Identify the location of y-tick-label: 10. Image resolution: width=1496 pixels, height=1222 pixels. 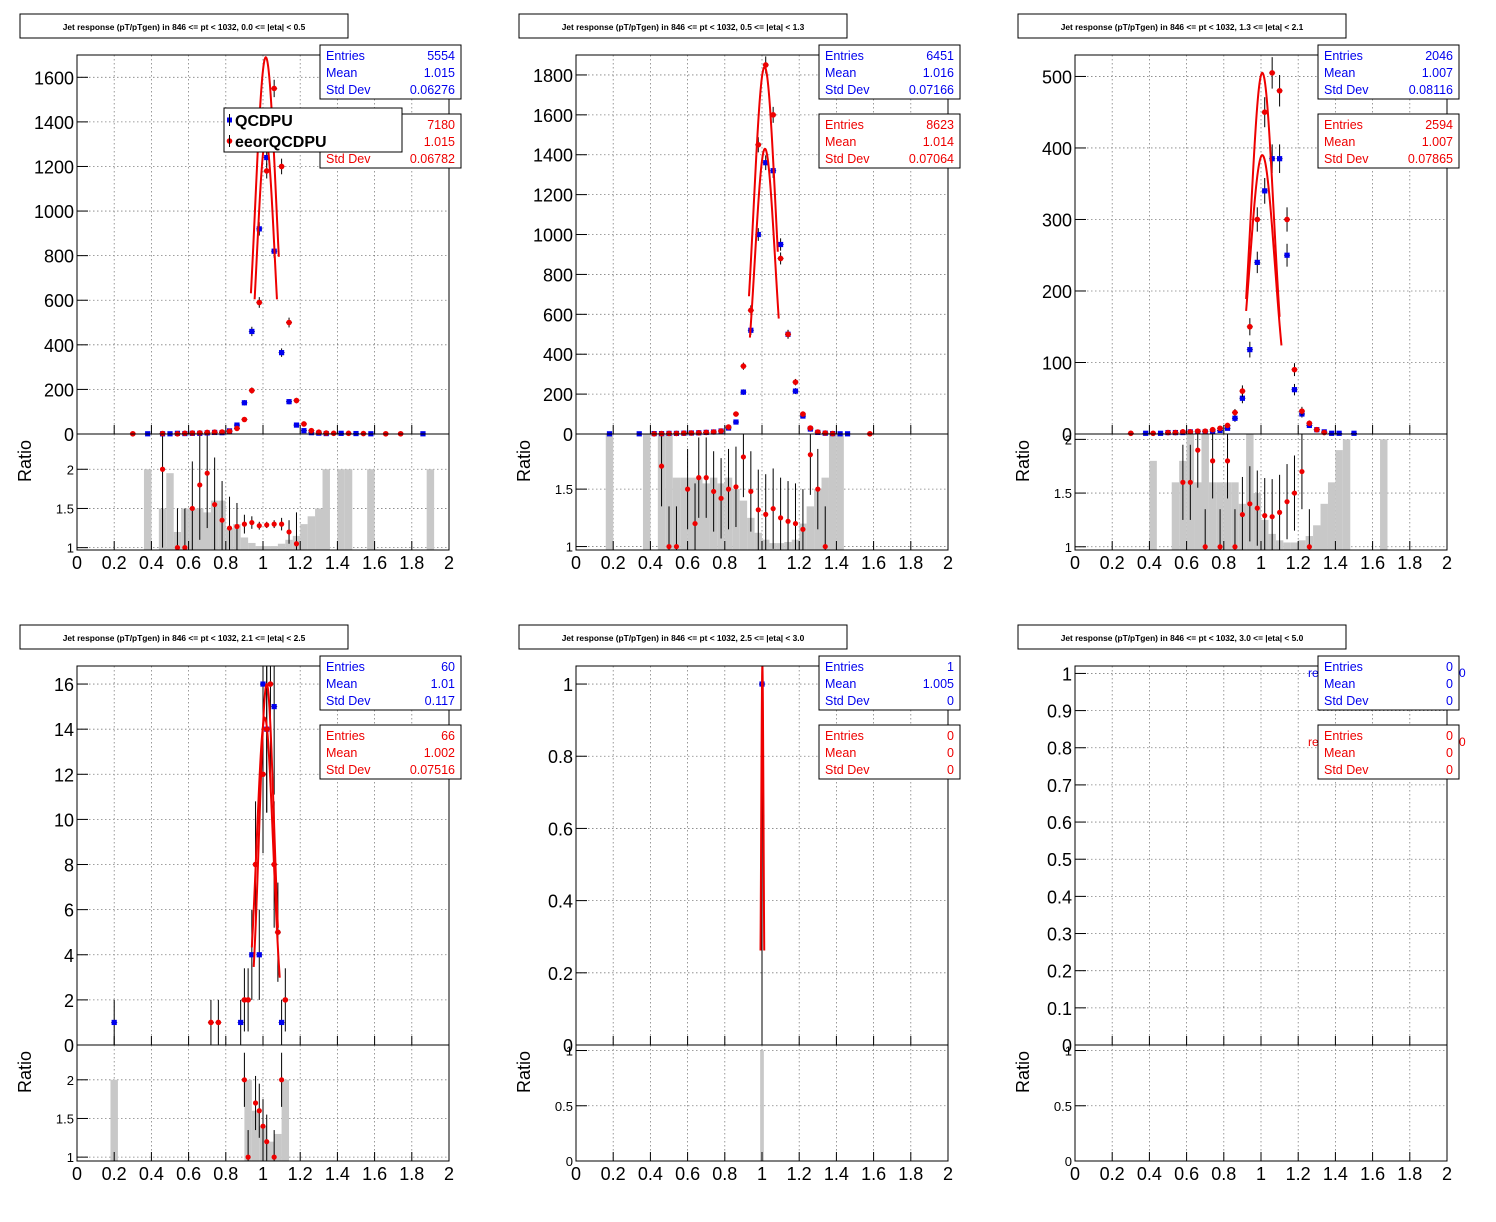
(64, 820).